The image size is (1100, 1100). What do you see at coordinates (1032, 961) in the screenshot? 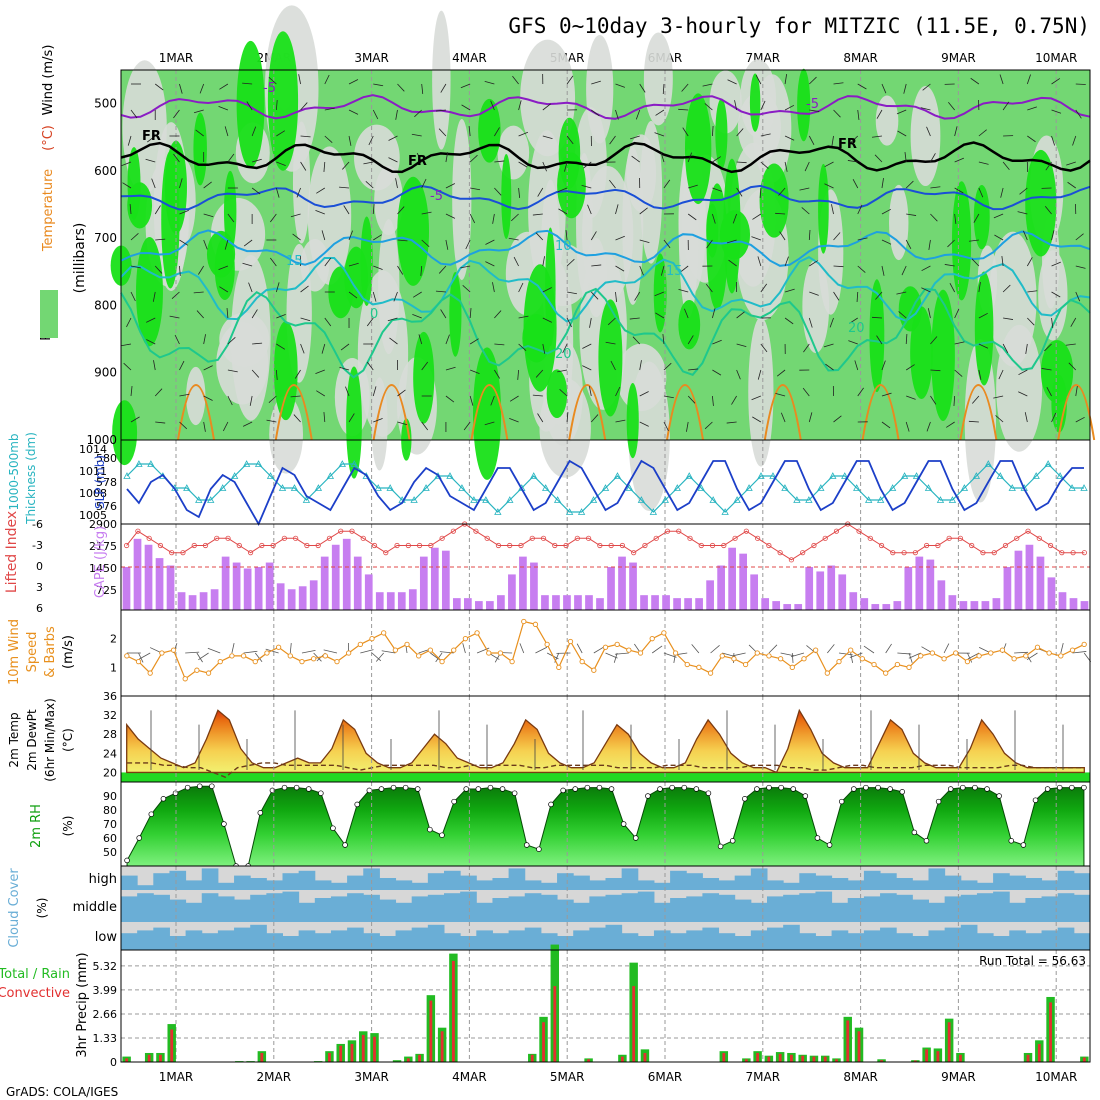
I see `run-total-label: Run Total = 56.63` at bounding box center [1032, 961].